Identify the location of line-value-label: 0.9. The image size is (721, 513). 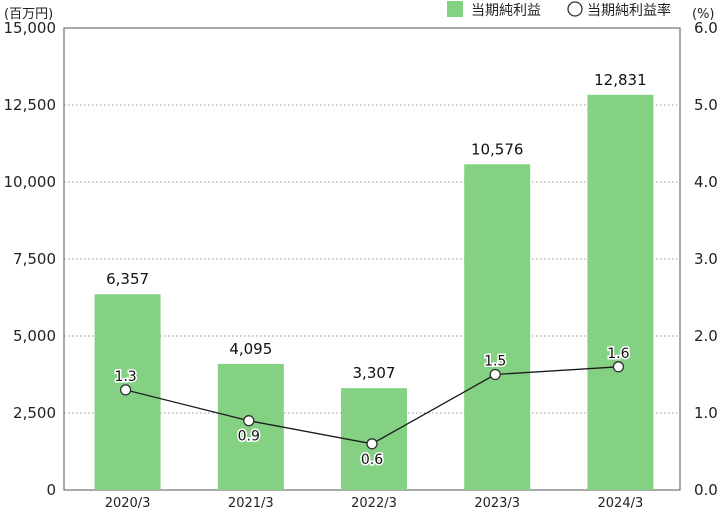
(249, 437).